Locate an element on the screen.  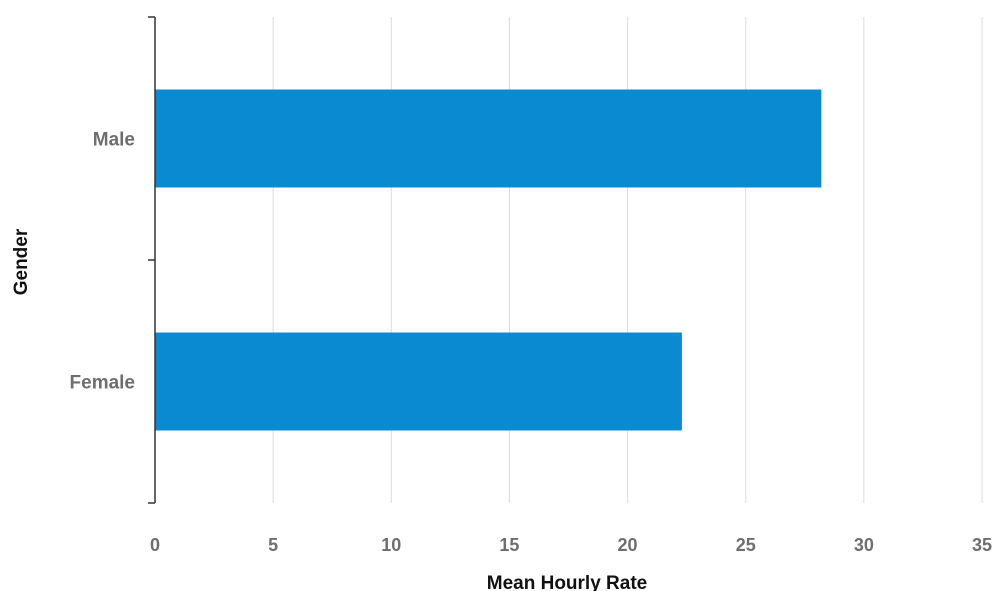
y-category-label-female: Female is located at coordinates (102, 383).